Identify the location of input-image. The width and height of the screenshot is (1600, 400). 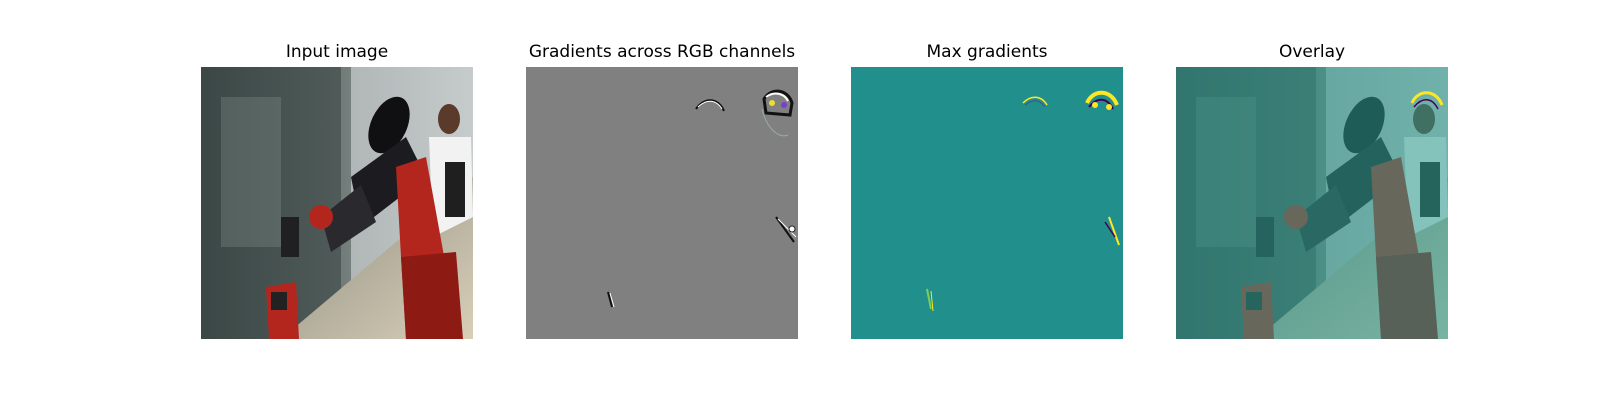
(337, 203).